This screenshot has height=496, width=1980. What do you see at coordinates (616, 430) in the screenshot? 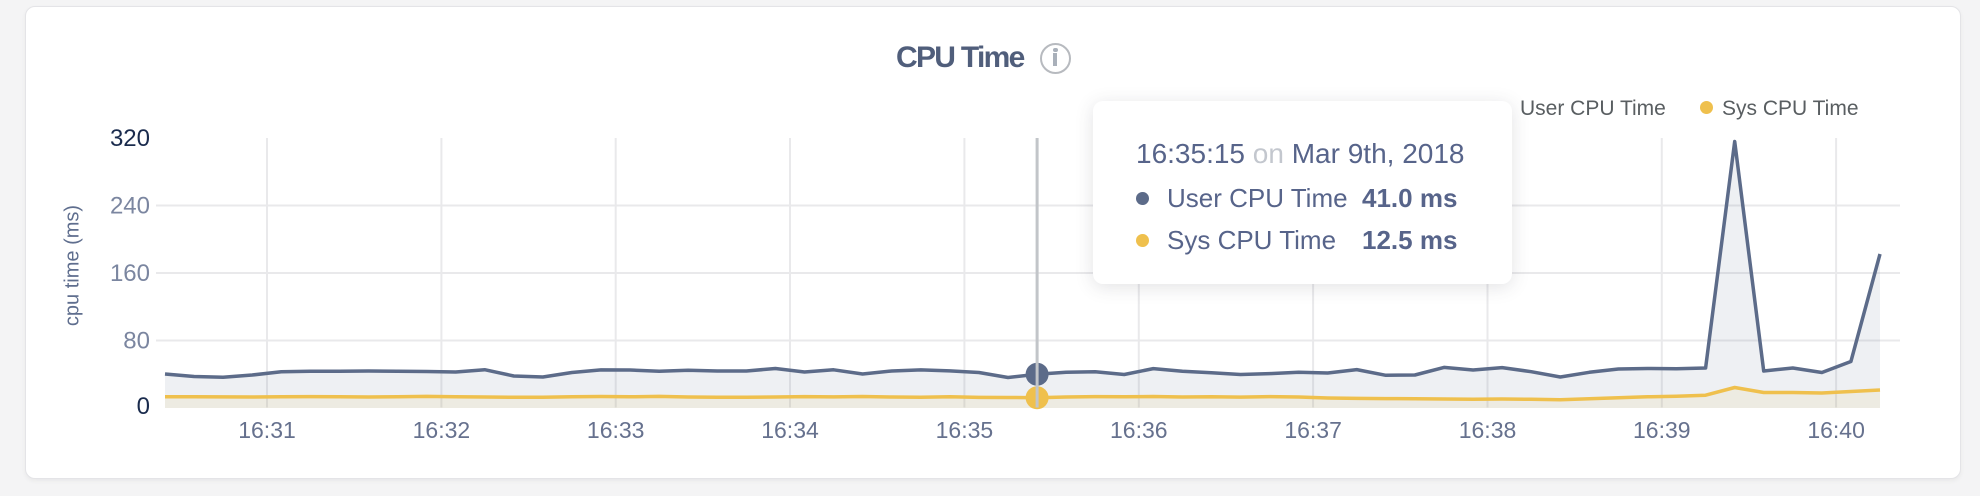
I see `svg-text: 16:33` at bounding box center [616, 430].